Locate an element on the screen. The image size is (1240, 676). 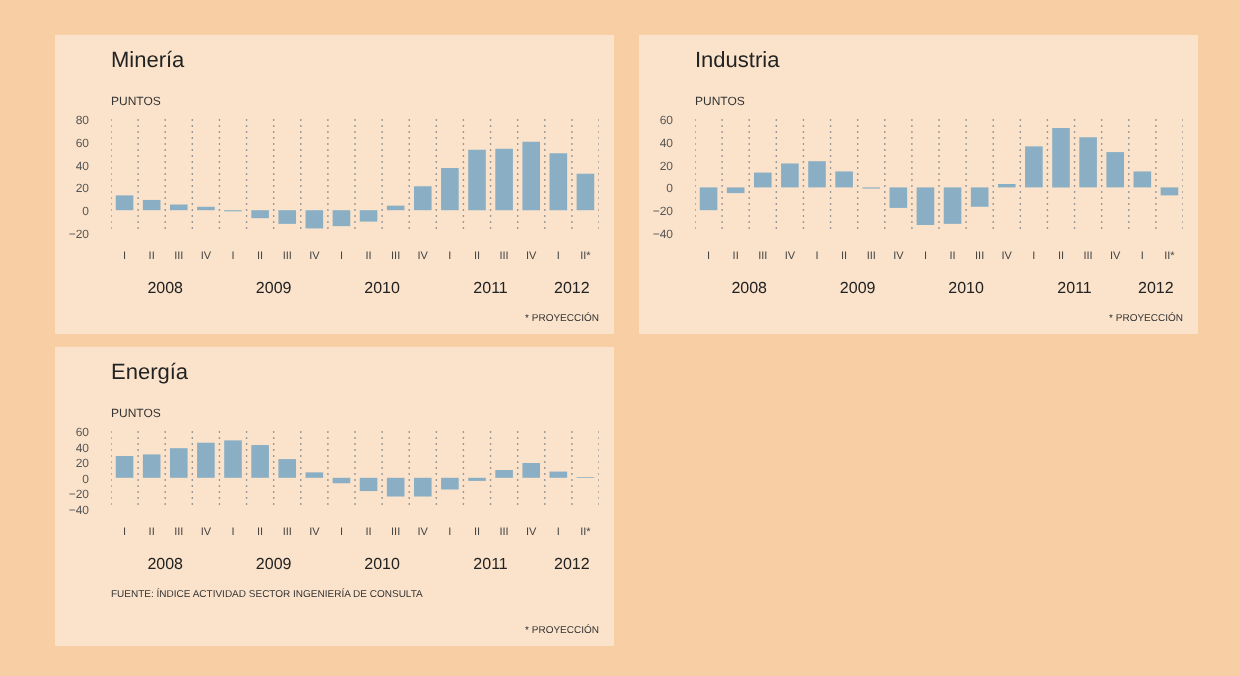
chart-title: Minería is located at coordinates (149, 61).